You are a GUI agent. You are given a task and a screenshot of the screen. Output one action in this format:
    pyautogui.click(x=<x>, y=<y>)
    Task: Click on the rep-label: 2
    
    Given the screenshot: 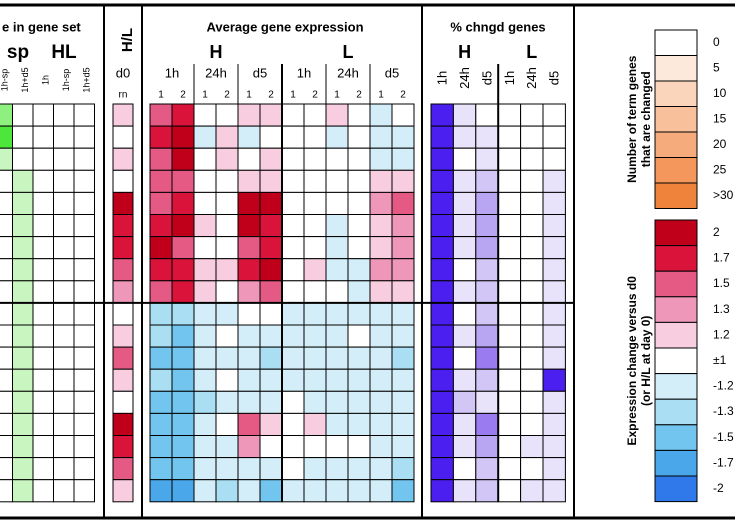 What is the action you would take?
    pyautogui.click(x=315, y=95)
    